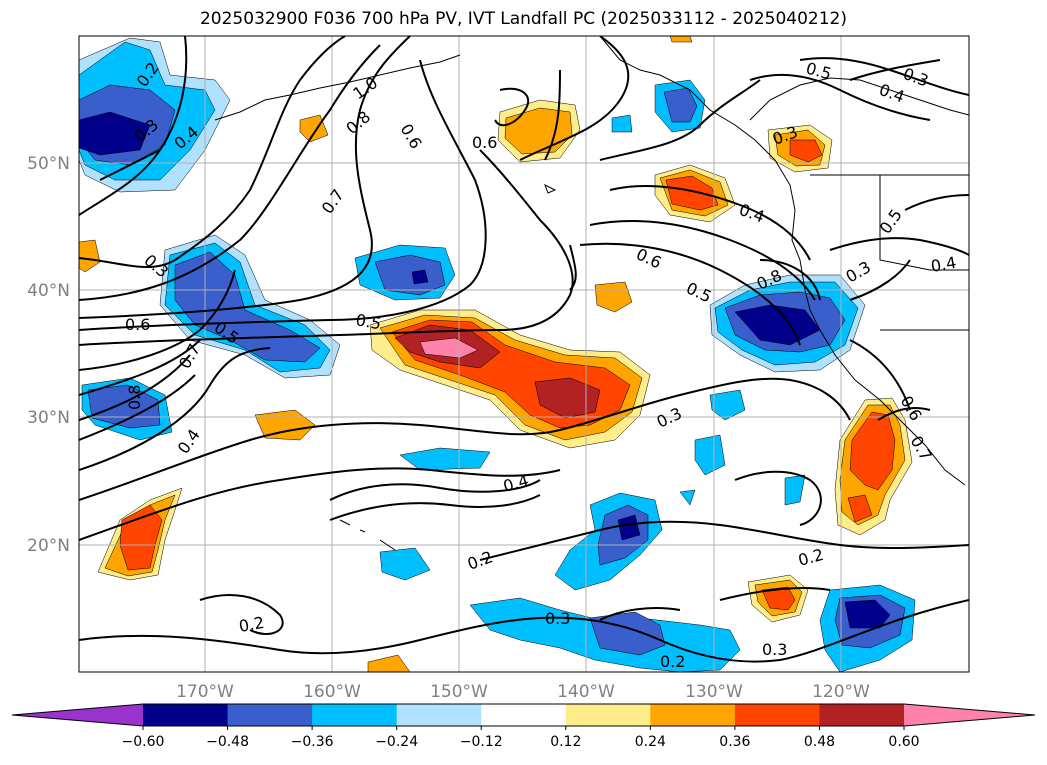 The height and width of the screenshot is (765, 1047). What do you see at coordinates (539, 131) in the screenshot?
I see `pos-anomaly-north` at bounding box center [539, 131].